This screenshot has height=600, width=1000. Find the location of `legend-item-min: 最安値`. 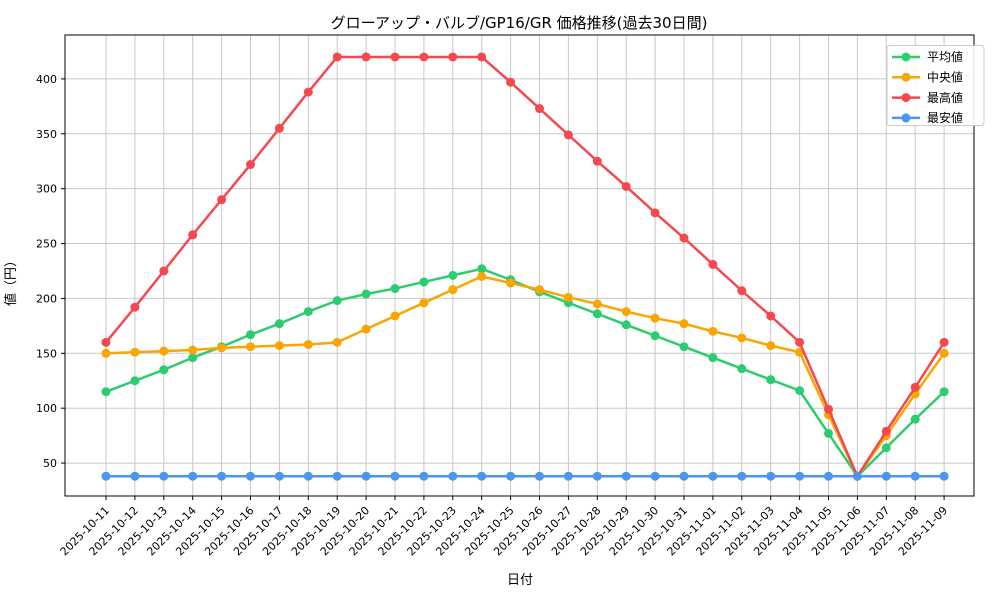

legend-item-min: 最安値 is located at coordinates (927, 117).